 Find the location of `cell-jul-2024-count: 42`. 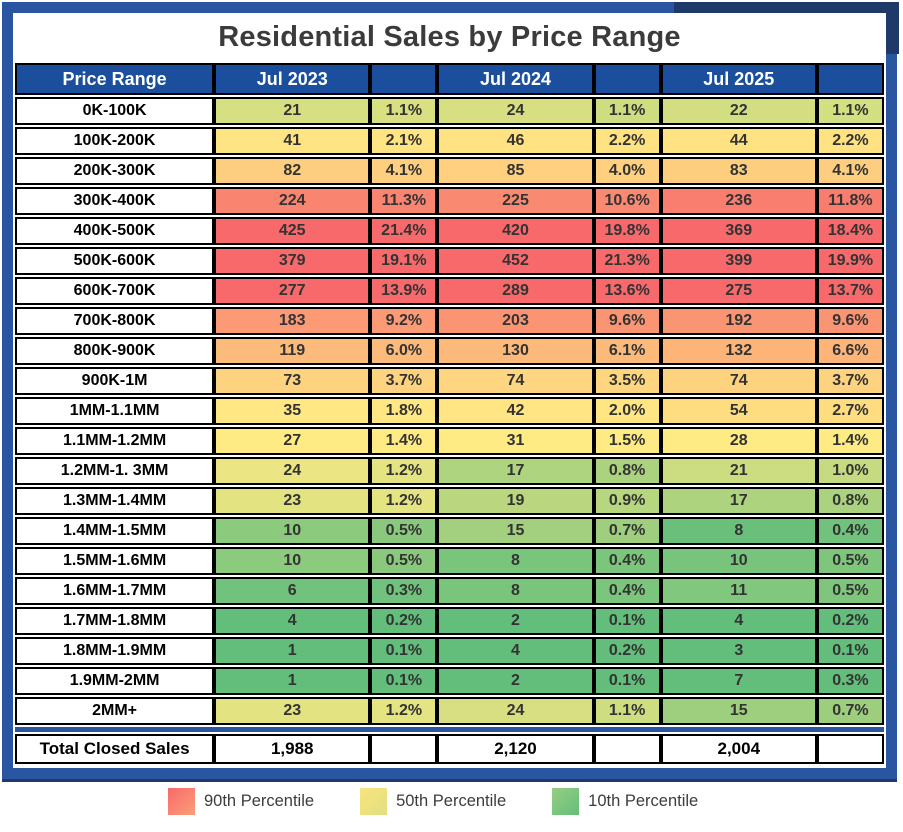

cell-jul-2024-count: 42 is located at coordinates (515, 411).